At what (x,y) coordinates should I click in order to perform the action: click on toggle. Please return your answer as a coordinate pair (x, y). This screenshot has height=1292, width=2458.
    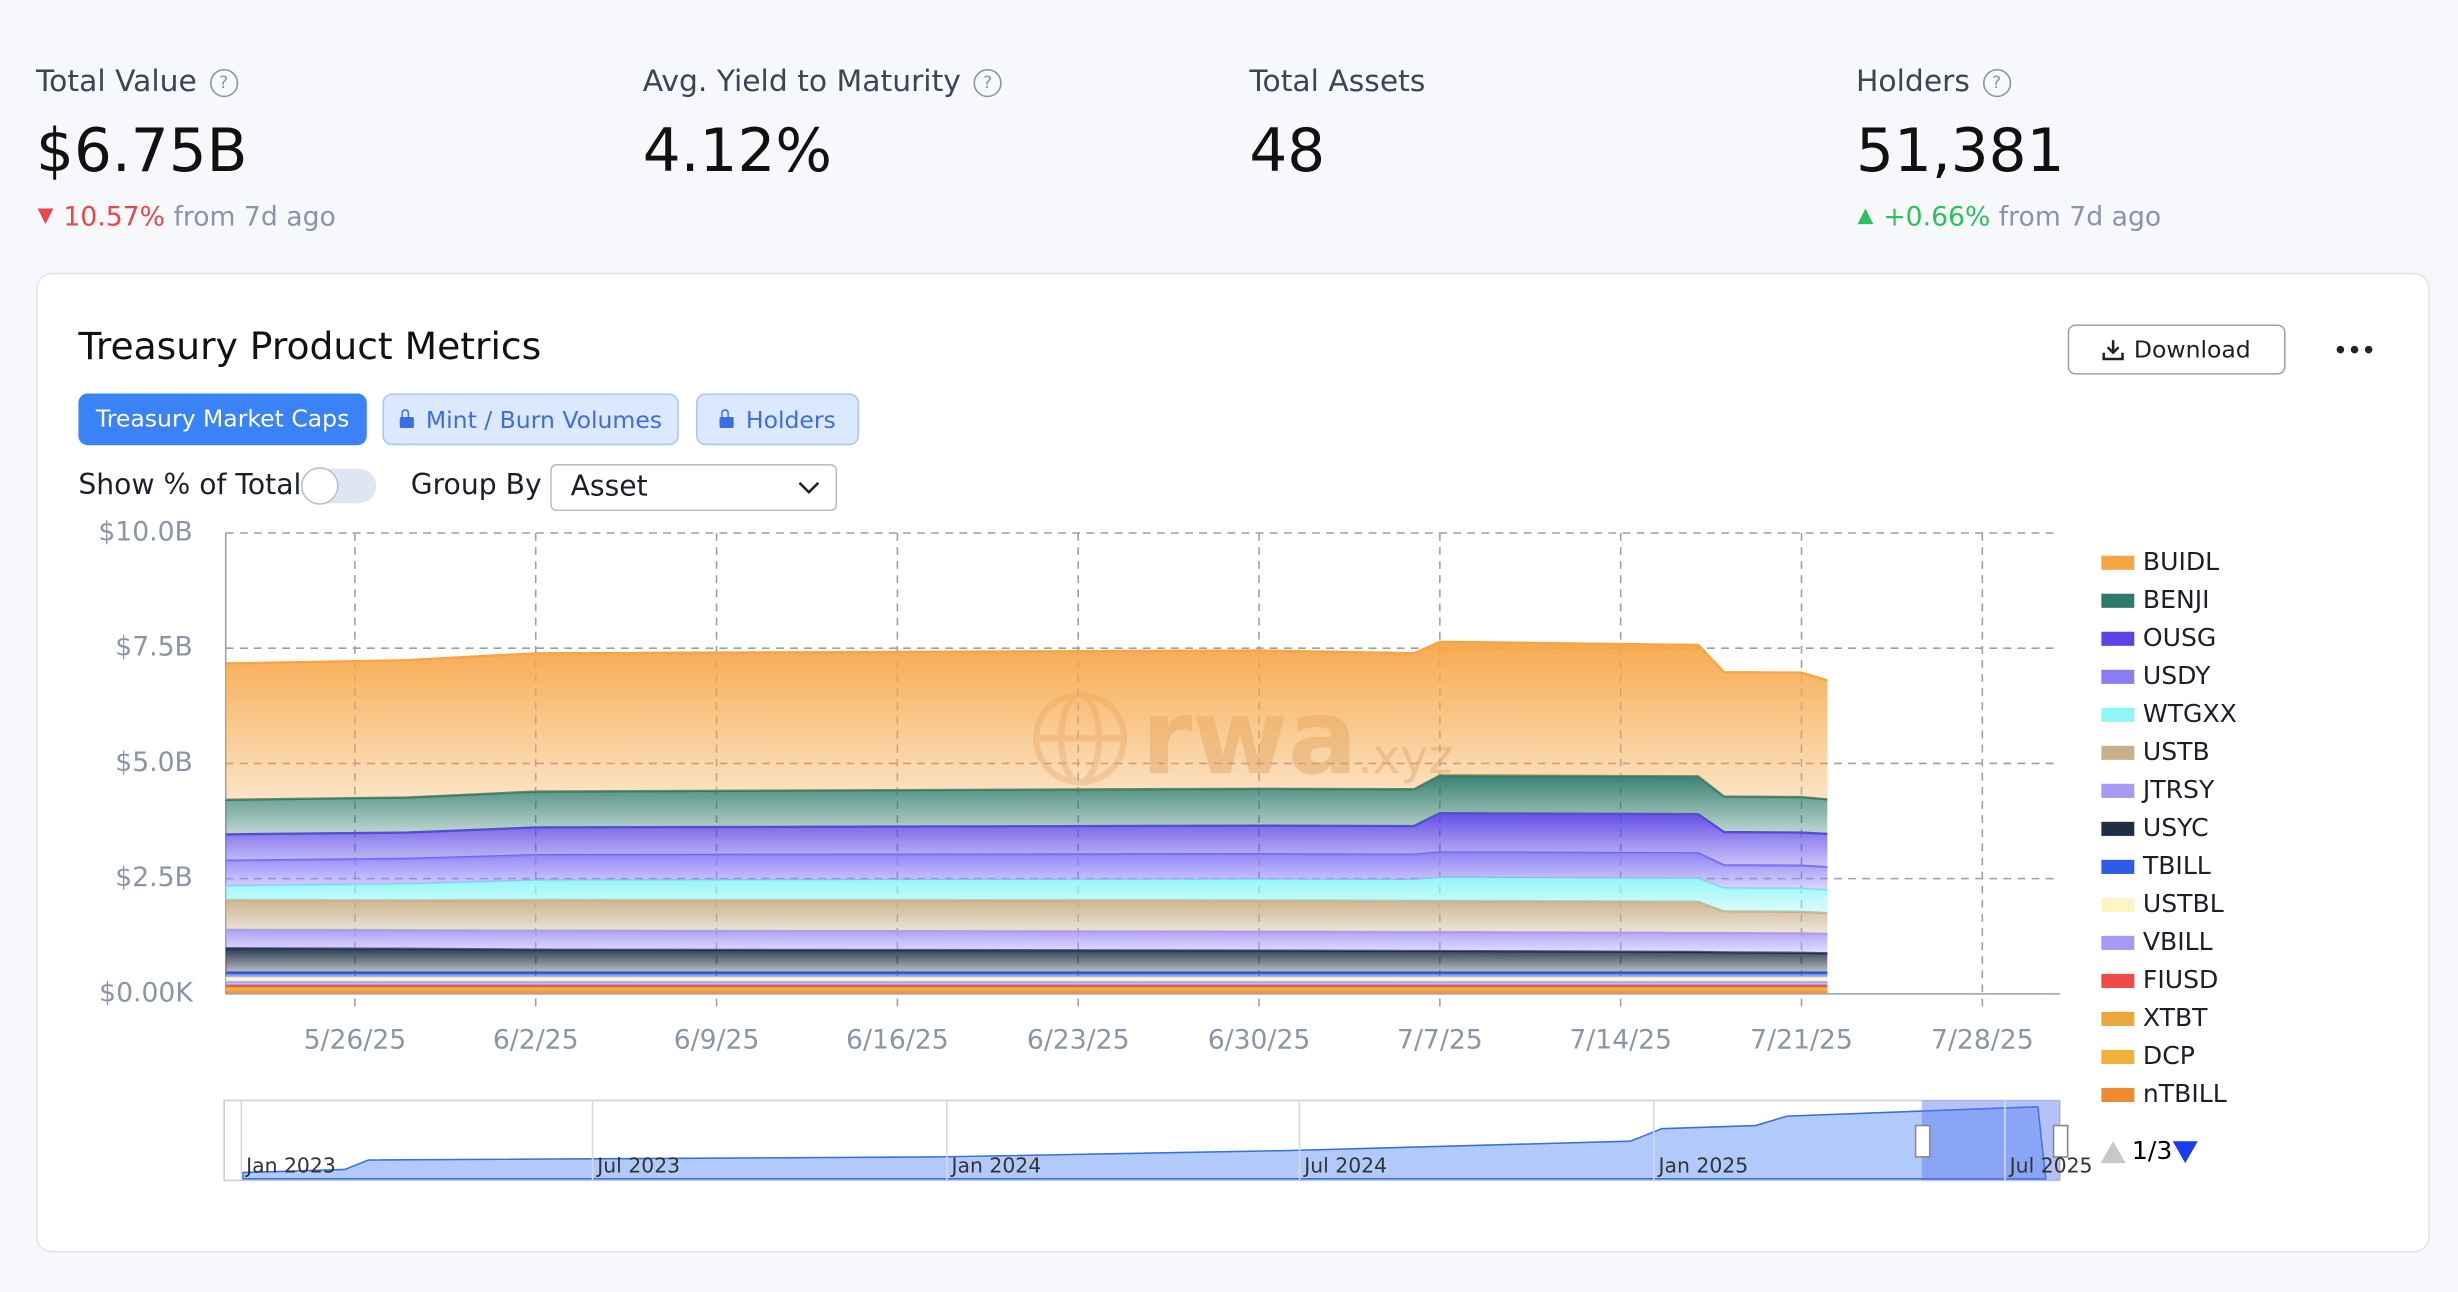
    Looking at the image, I should click on (338, 486).